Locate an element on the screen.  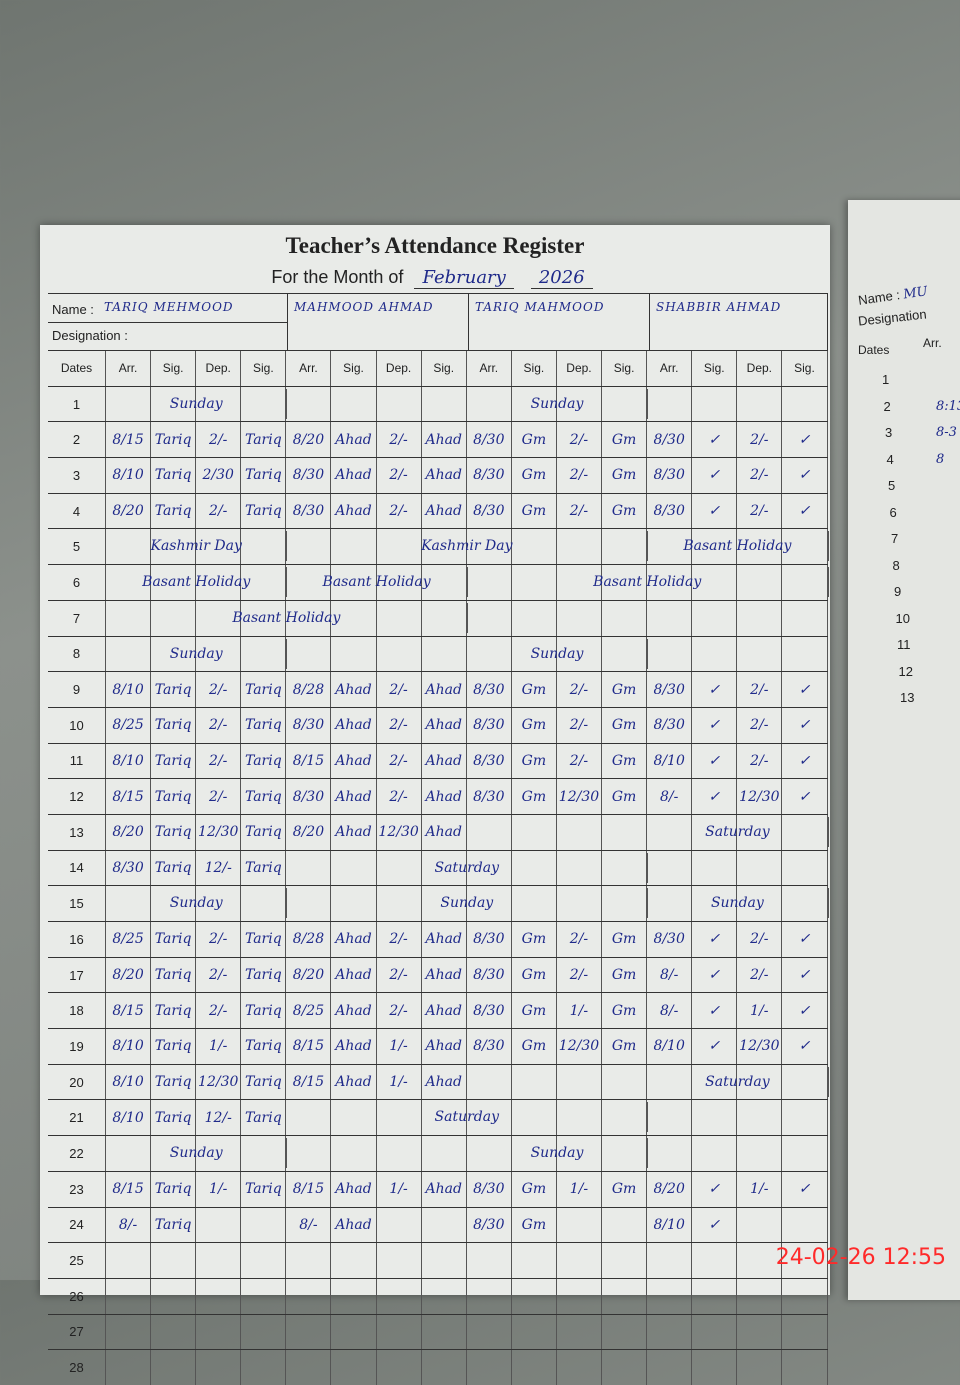
date-cell: 2 is located at coordinates (77, 440).